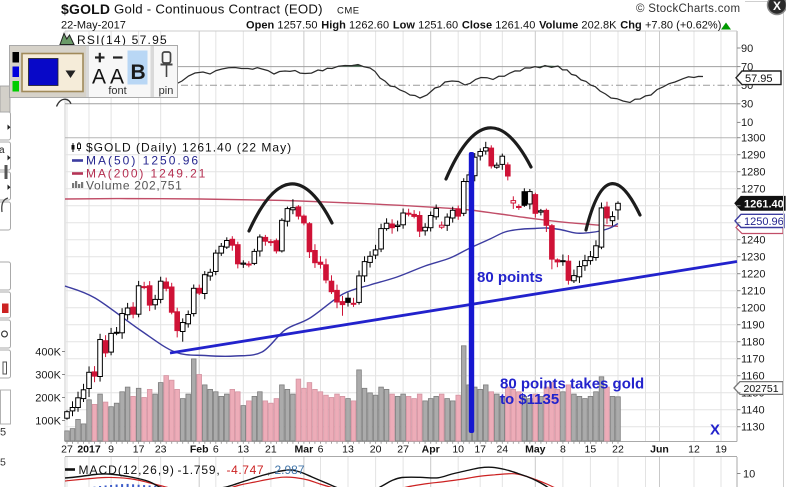 The height and width of the screenshot is (487, 786). I want to click on svg-text: -1.759,, so click(199, 470).